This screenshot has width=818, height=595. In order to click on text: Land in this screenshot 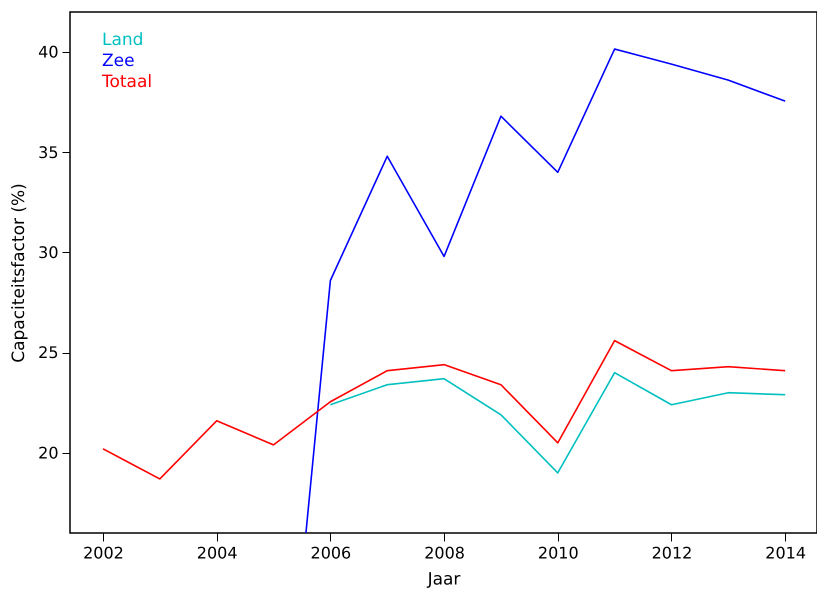, I will do `click(123, 40)`.